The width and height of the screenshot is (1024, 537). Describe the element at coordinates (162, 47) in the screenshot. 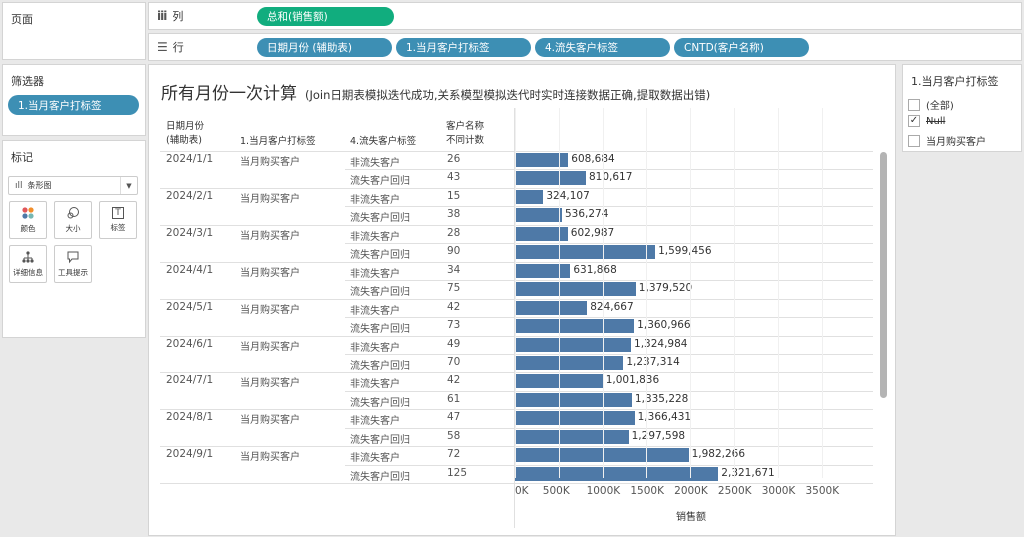

I see `rows-icon: ☰` at that location.